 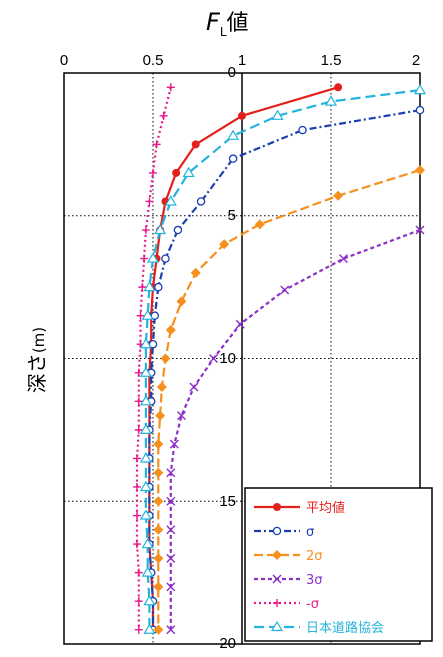 I want to click on x-tick-label: 1.5, so click(x=331, y=60).